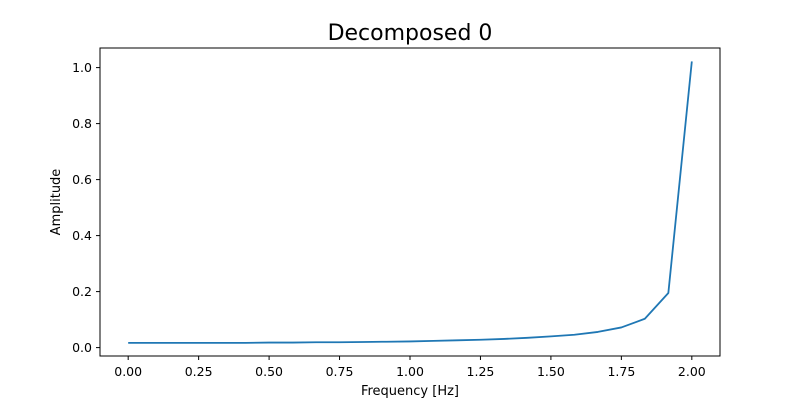  Describe the element at coordinates (621, 371) in the screenshot. I see `x-tick-label: 1.75` at that location.